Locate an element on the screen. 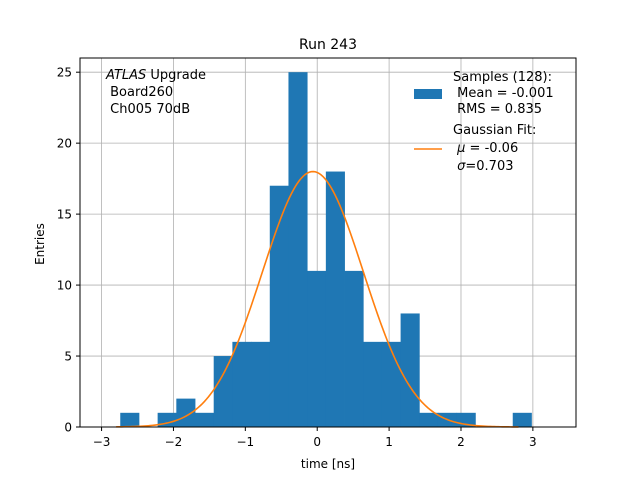 The width and height of the screenshot is (640, 480). atlas-label: ATLAS is located at coordinates (125, 75).